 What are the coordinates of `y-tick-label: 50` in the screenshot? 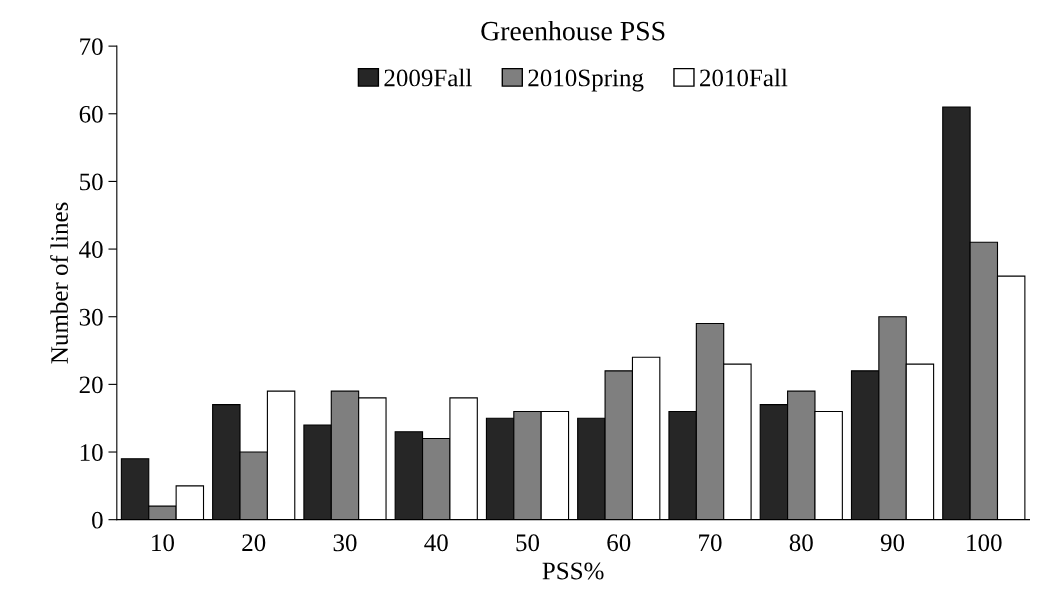 It's located at (91, 182).